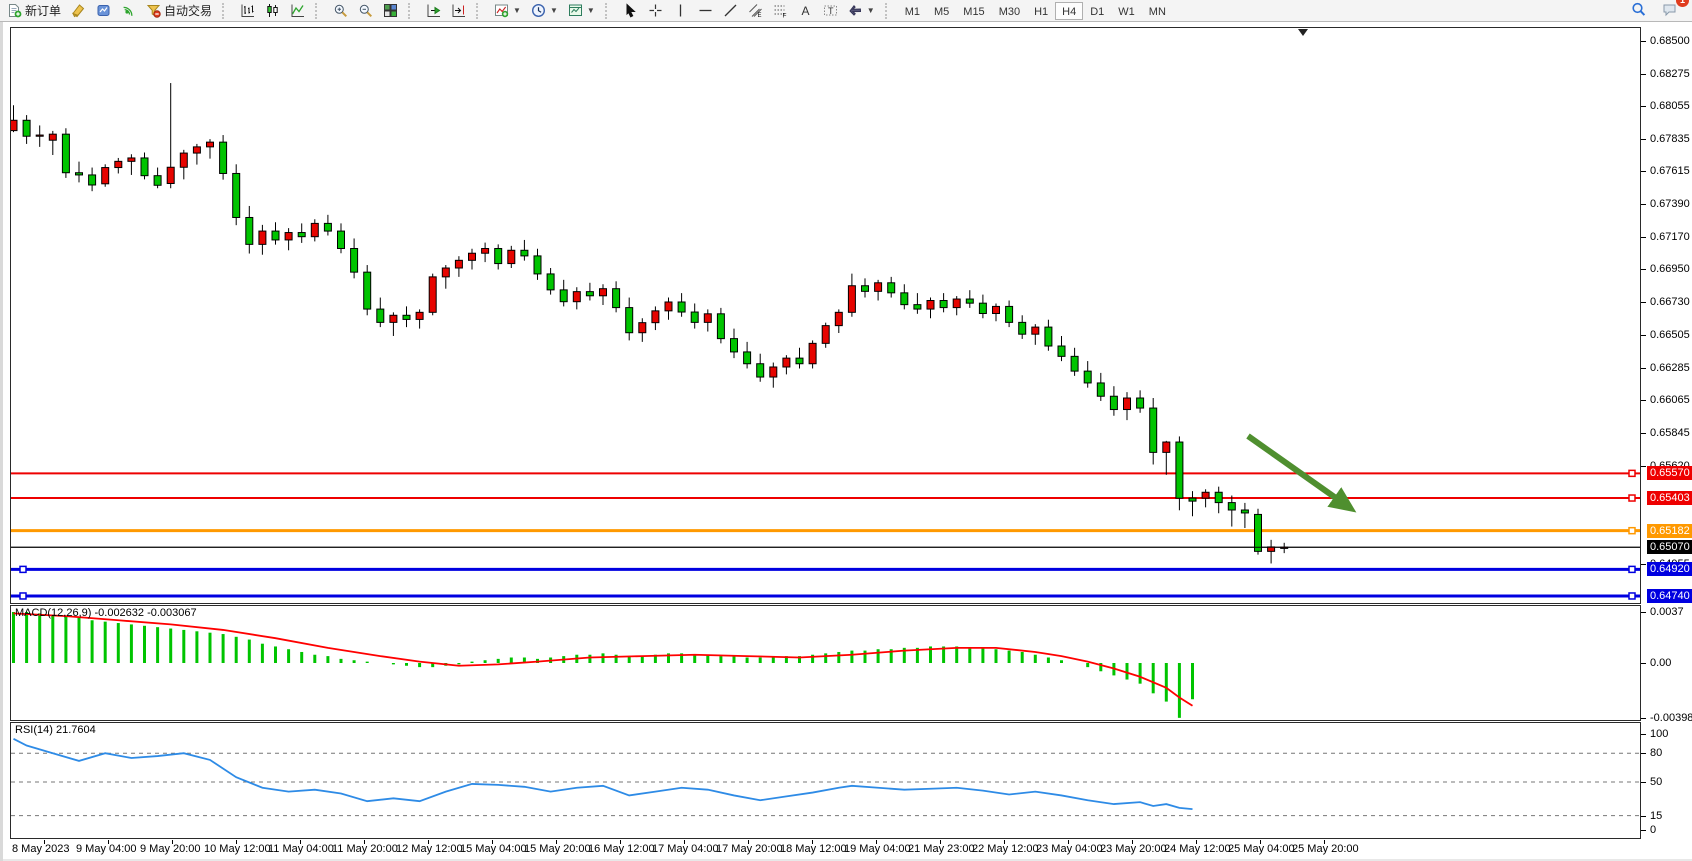  Describe the element at coordinates (1669, 9) in the screenshot. I see `chat-button` at that location.